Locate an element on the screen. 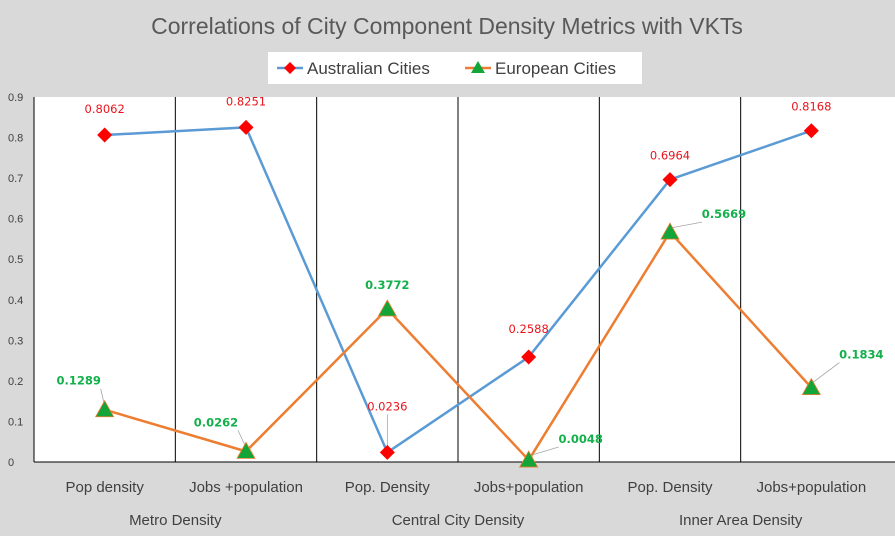 The width and height of the screenshot is (895, 536). data-label-australian: 0.8062 is located at coordinates (105, 109).